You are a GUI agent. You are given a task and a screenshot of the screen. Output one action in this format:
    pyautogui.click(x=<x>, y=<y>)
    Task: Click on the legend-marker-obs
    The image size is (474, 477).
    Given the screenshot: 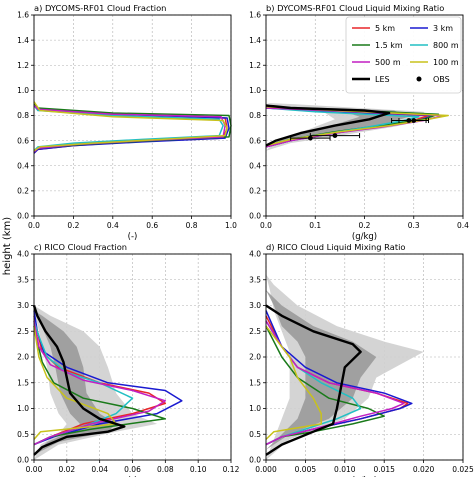 What is the action you would take?
    pyautogui.click(x=419, y=79)
    